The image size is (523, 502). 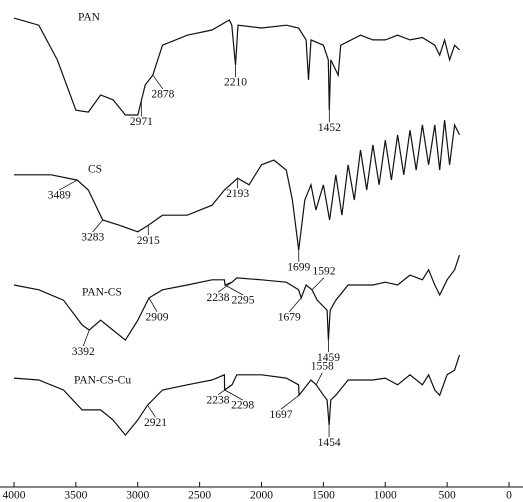 What do you see at coordinates (328, 358) in the screenshot?
I see `peak-label: 1459` at bounding box center [328, 358].